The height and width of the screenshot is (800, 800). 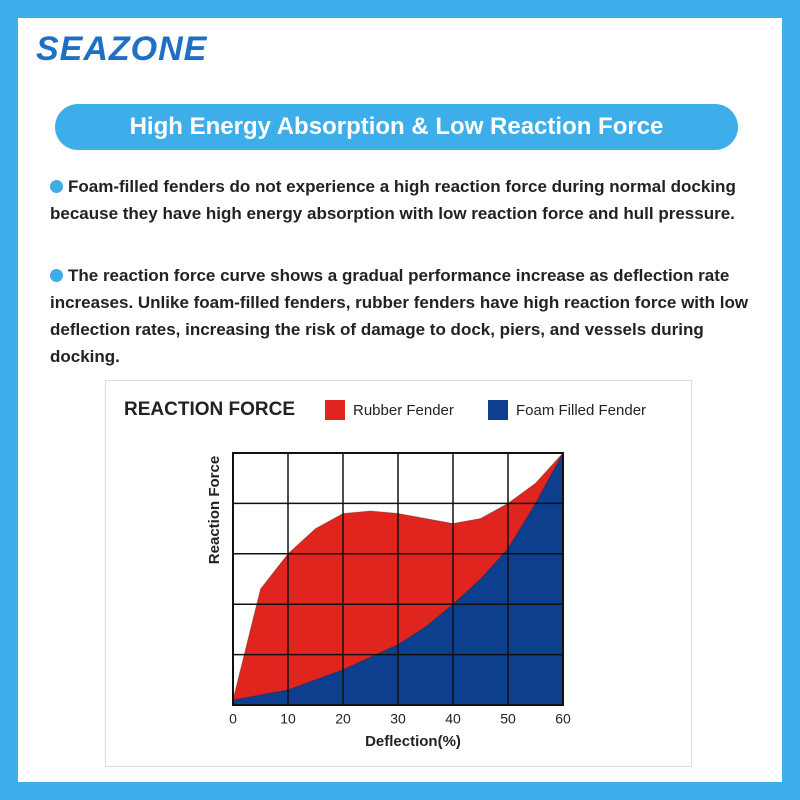 I want to click on area, so click(x=398, y=579).